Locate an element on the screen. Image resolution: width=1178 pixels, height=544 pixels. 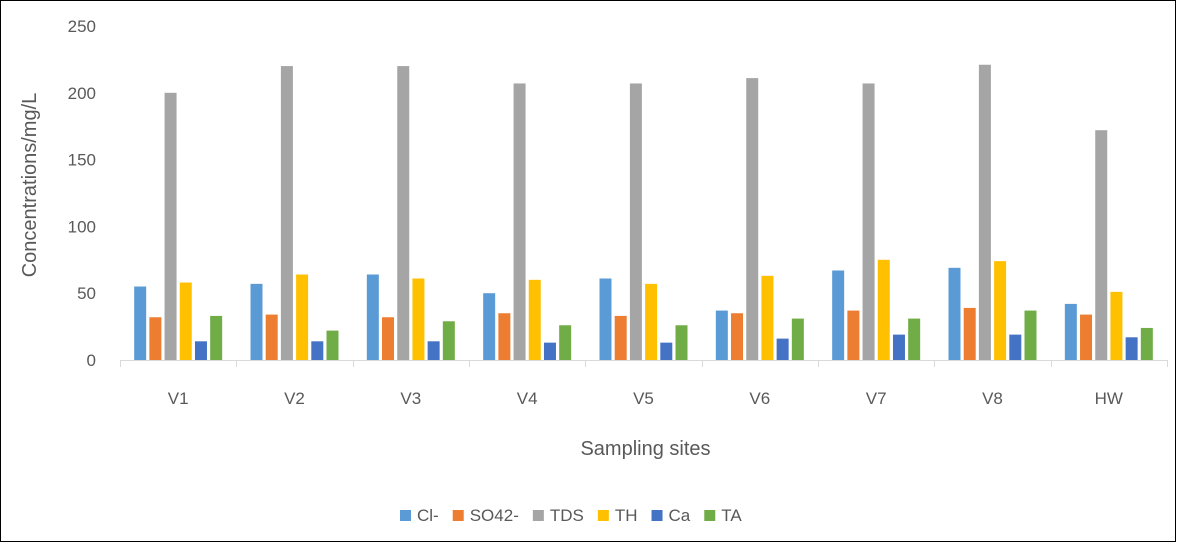
bar-HW-SO42- is located at coordinates (1086, 337).